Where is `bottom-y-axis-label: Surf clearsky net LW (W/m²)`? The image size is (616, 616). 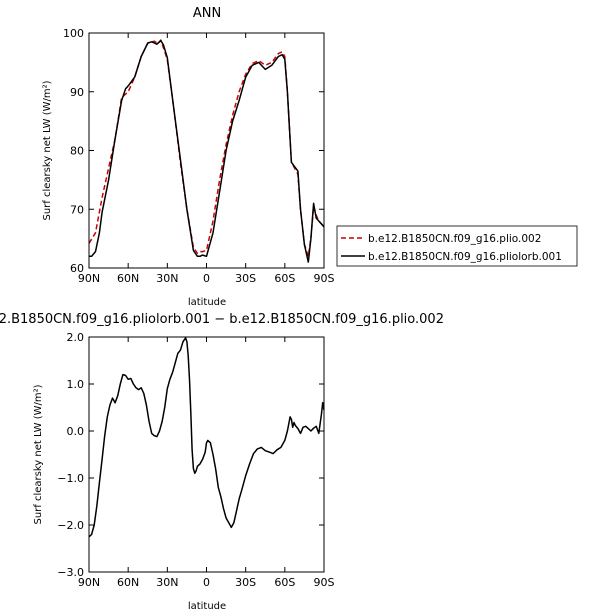 bottom-y-axis-label: Surf clearsky net LW (W/m²) is located at coordinates (38, 454).